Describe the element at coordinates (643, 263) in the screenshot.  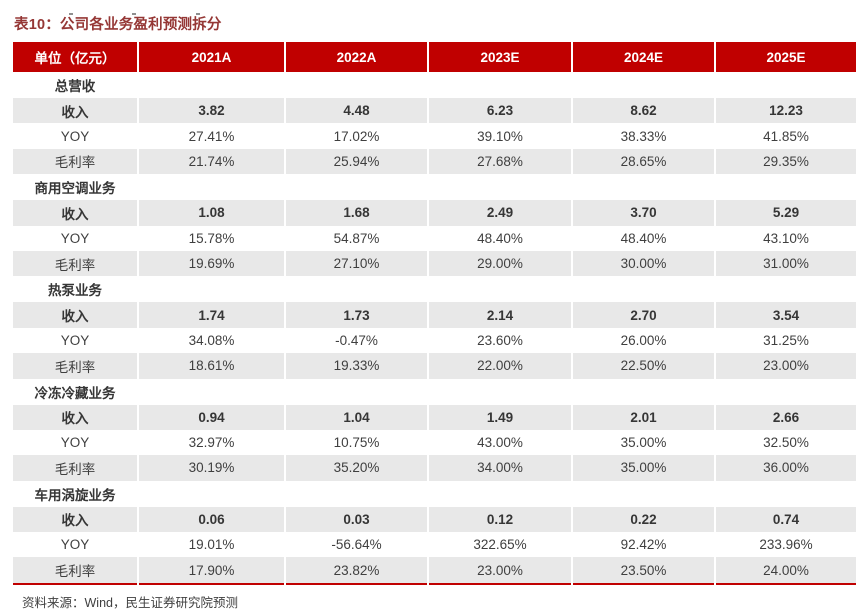
I see `metric-value: 30.00%` at that location.